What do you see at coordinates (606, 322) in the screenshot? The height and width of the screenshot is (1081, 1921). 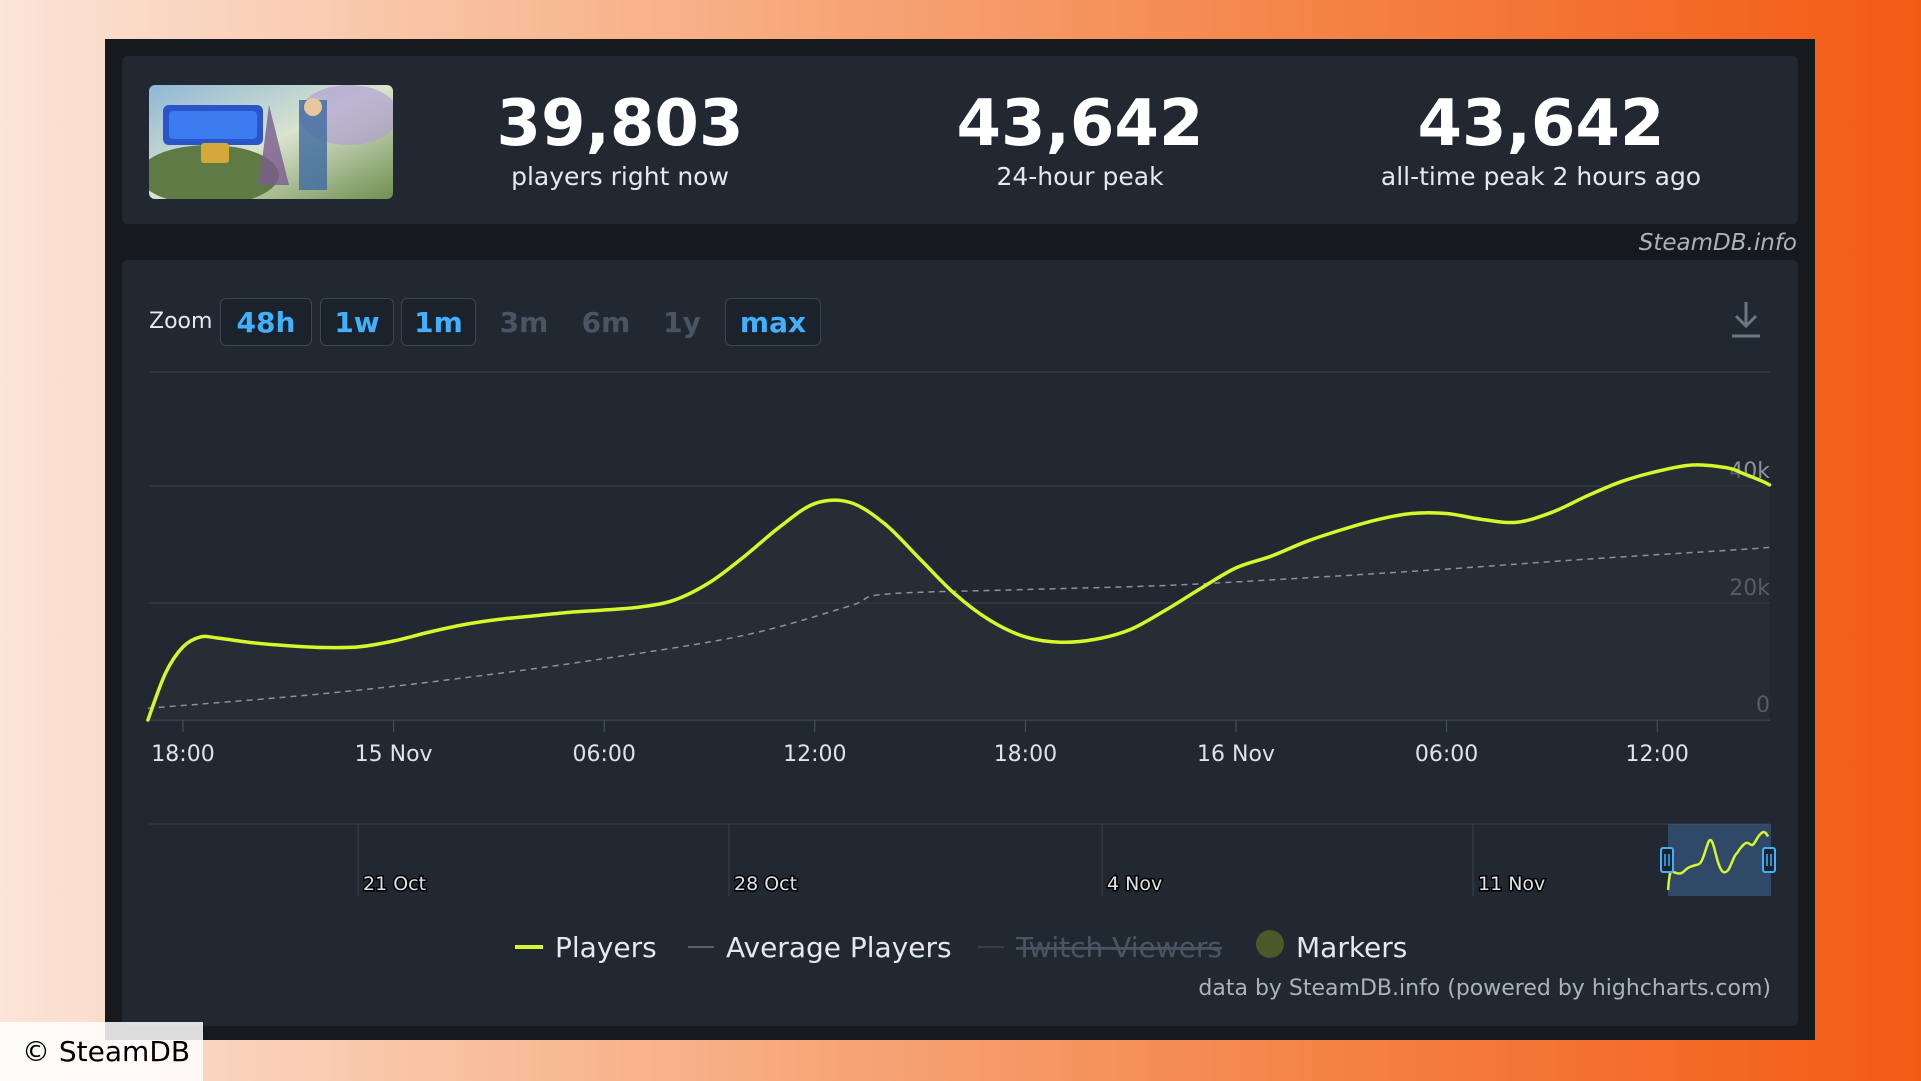 I see `zoom-6m-button: 6m` at bounding box center [606, 322].